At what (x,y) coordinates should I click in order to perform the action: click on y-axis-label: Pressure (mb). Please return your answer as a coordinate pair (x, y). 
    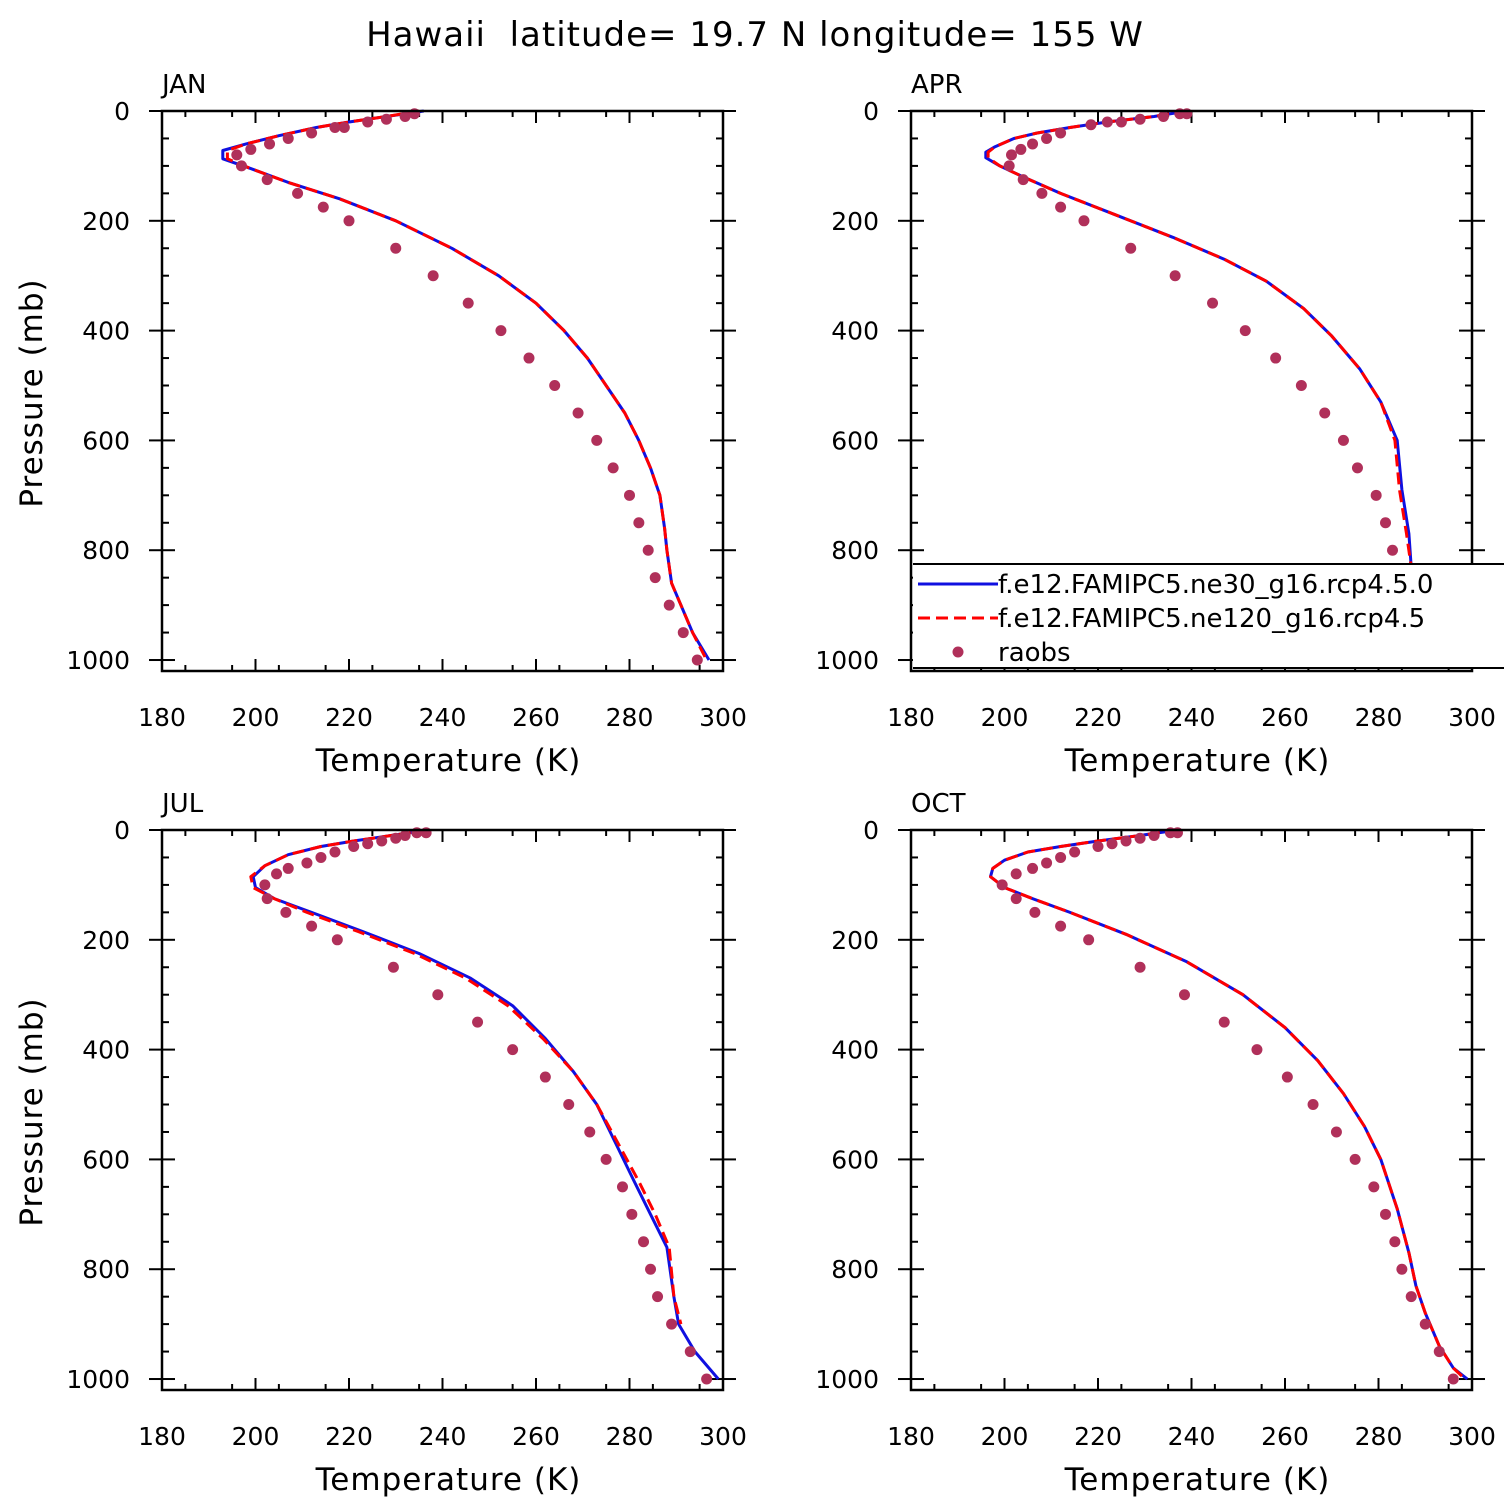
    Looking at the image, I should click on (32, 1111).